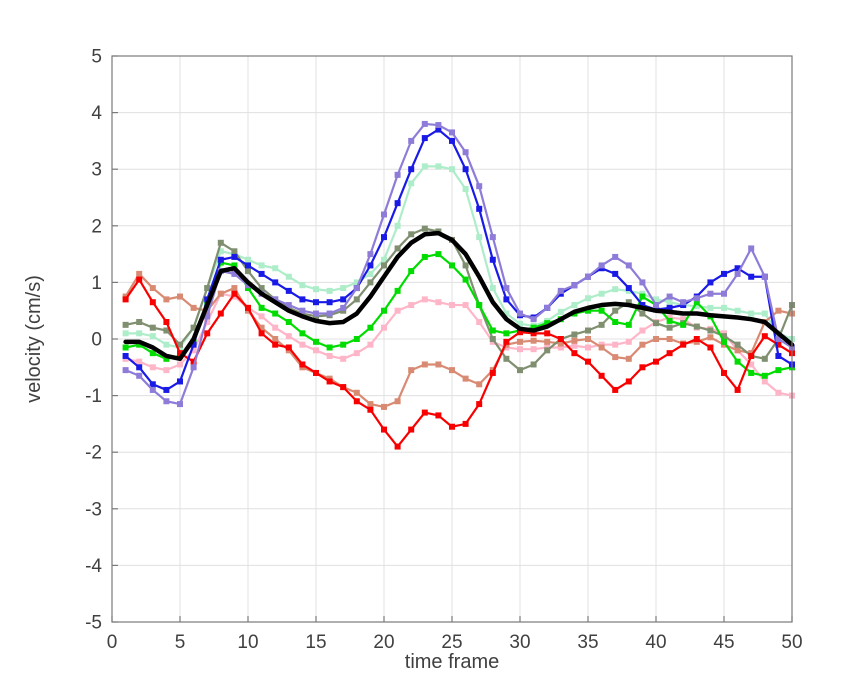 The width and height of the screenshot is (864, 700). What do you see at coordinates (451, 642) in the screenshot?
I see `x-tick-label-25: 25` at bounding box center [451, 642].